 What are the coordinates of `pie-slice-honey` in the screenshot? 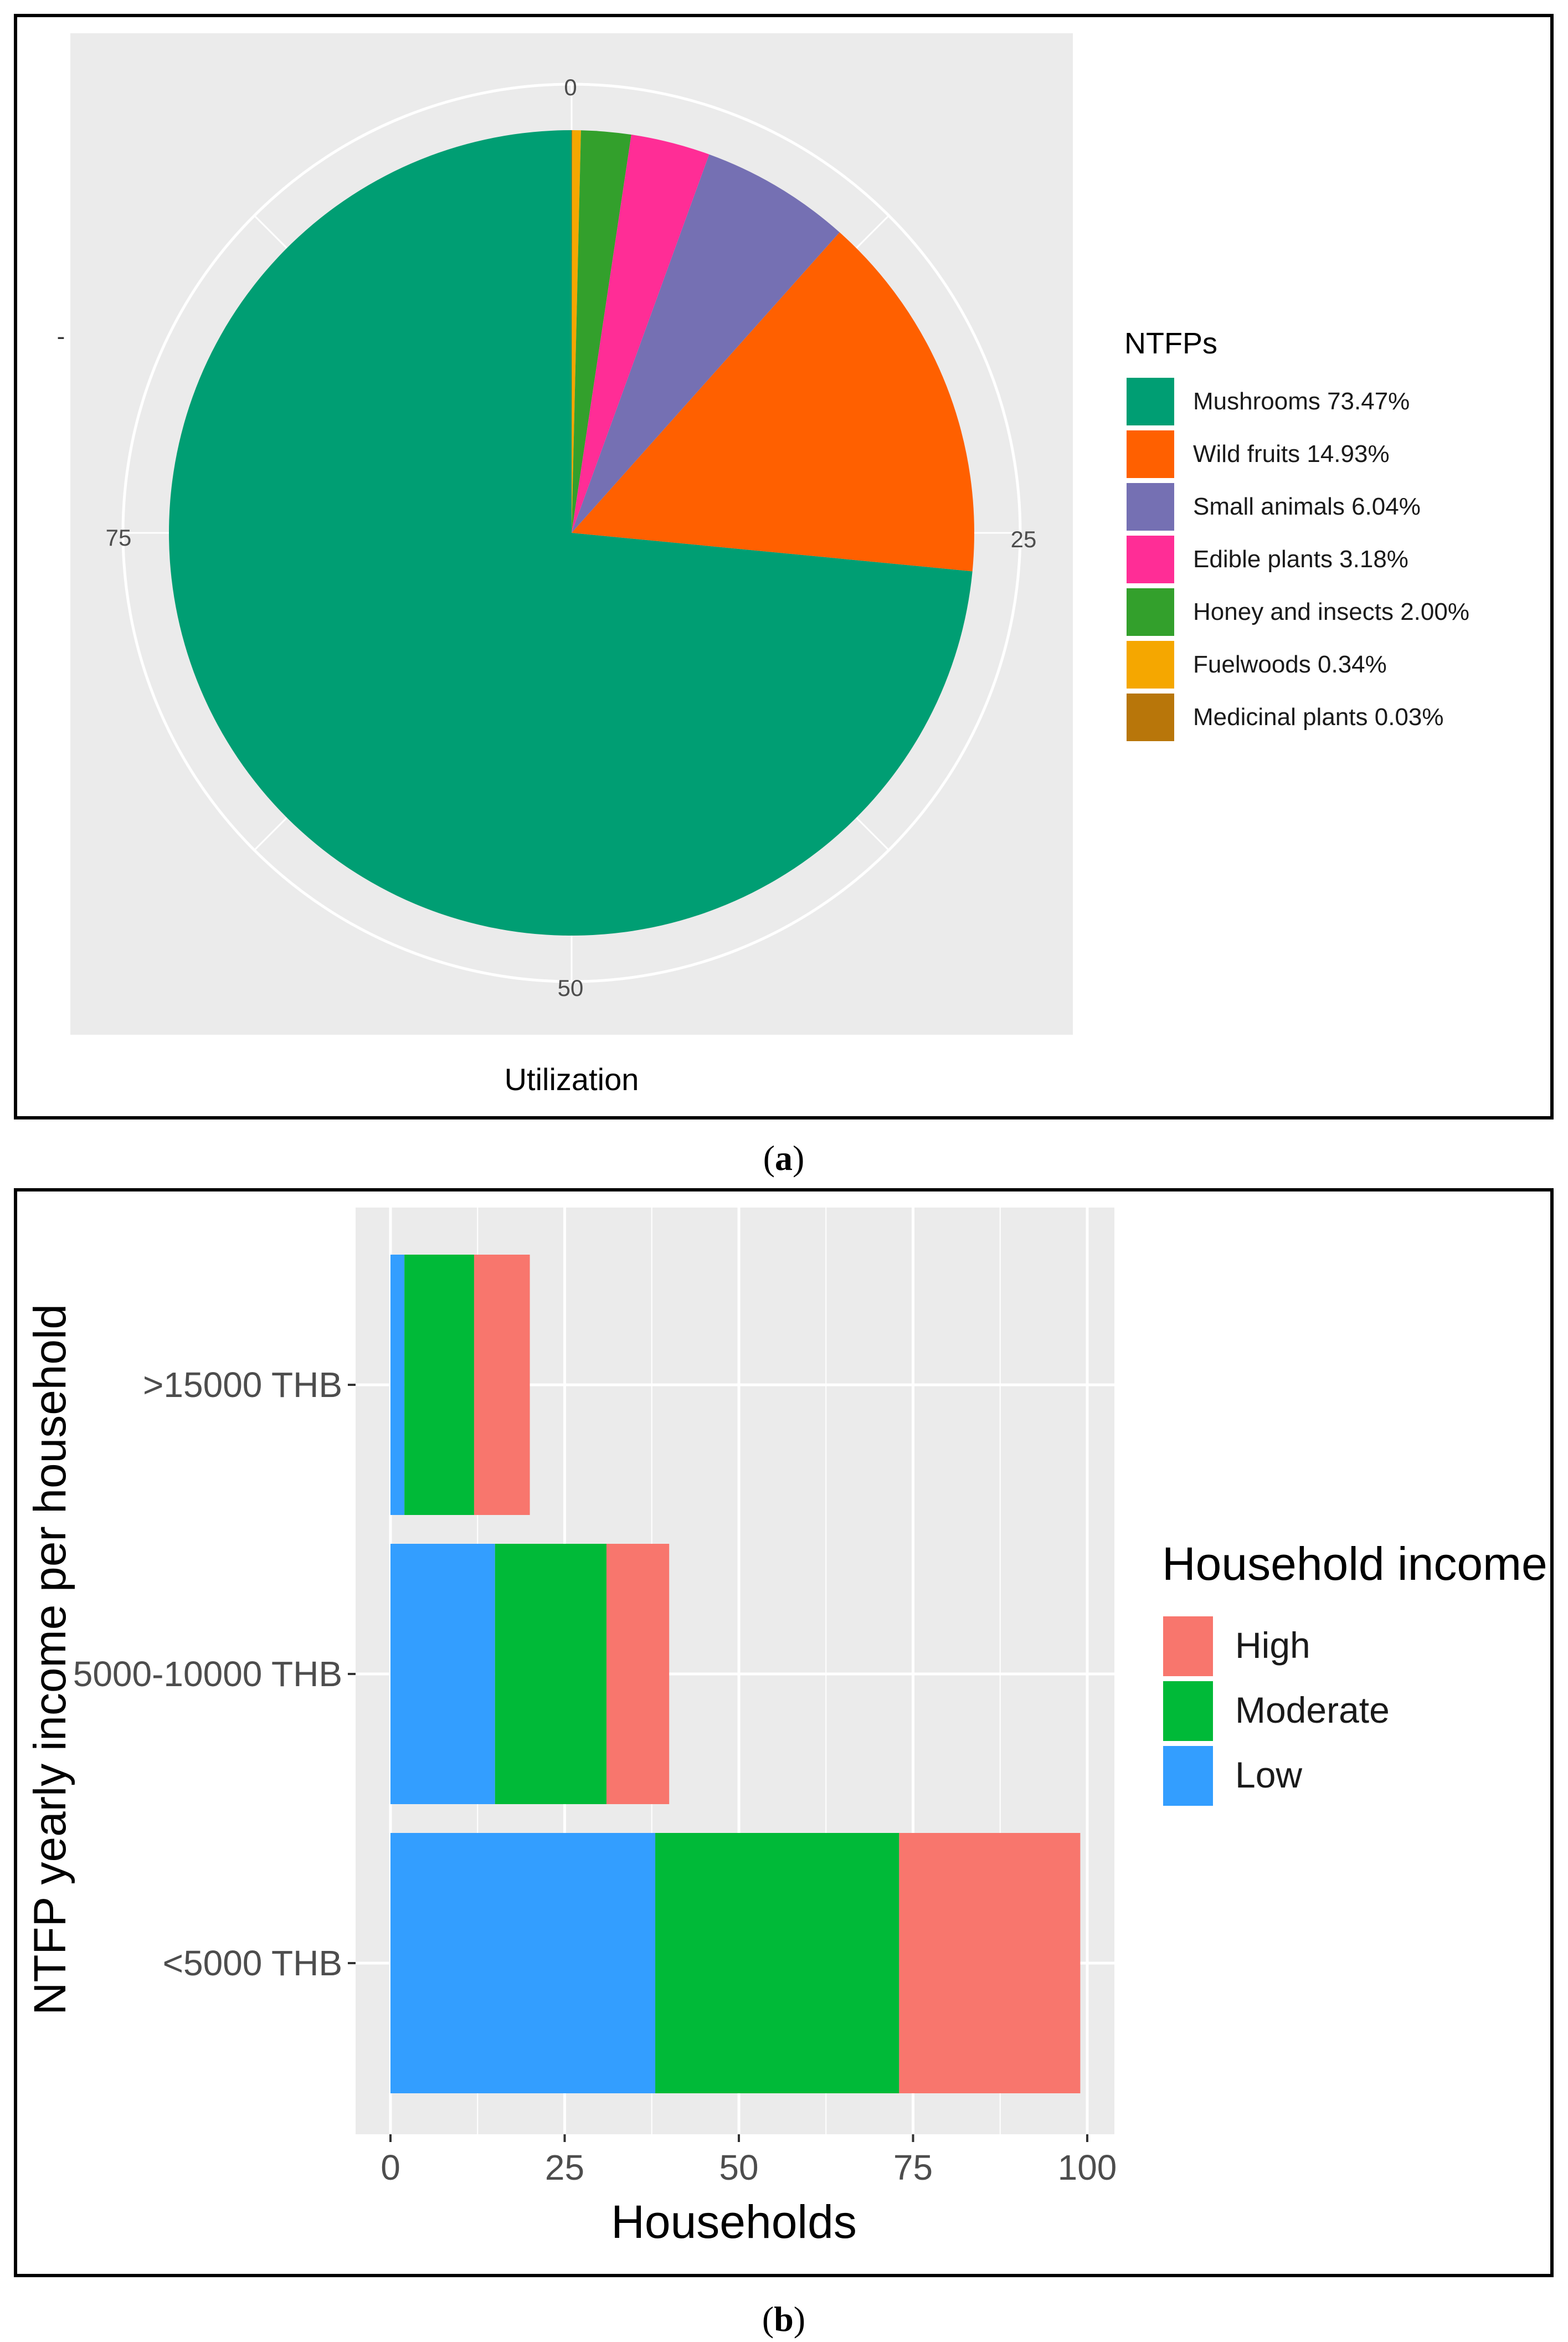 It's located at (602, 331).